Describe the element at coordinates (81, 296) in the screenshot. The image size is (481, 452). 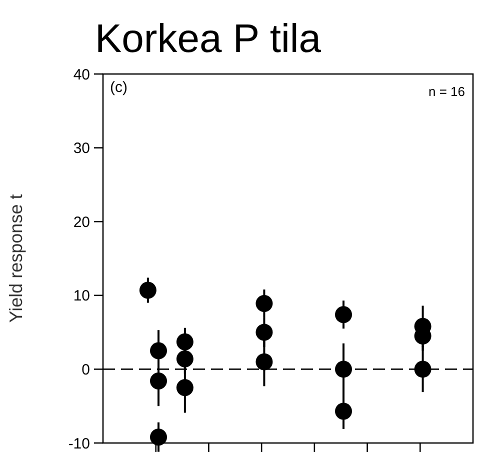
I see `y-tick-label: 10` at that location.